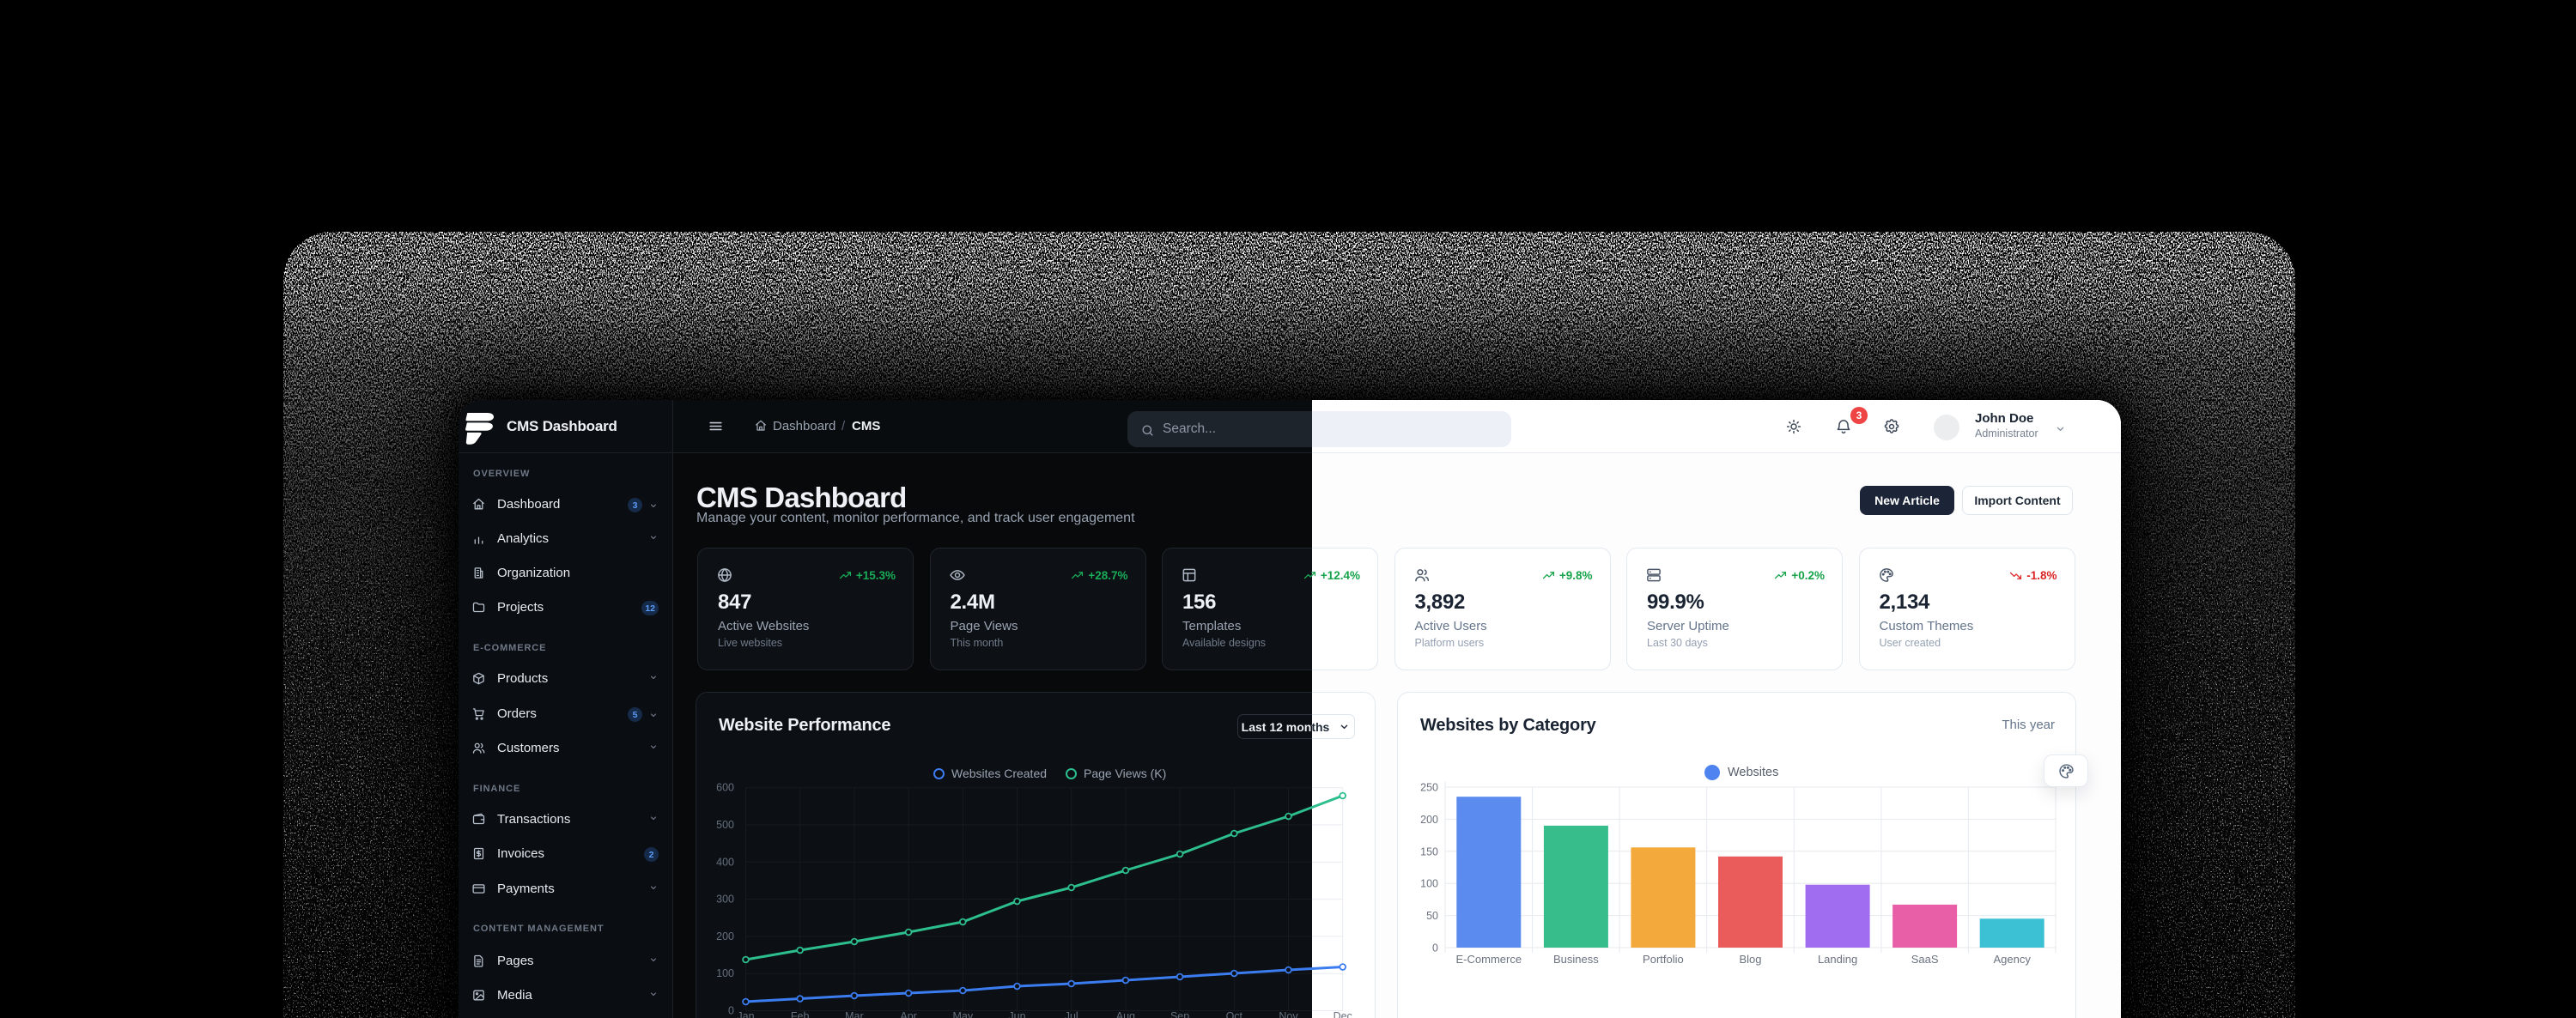  Describe the element at coordinates (1576, 959) in the screenshot. I see `svg-text: Business` at that location.